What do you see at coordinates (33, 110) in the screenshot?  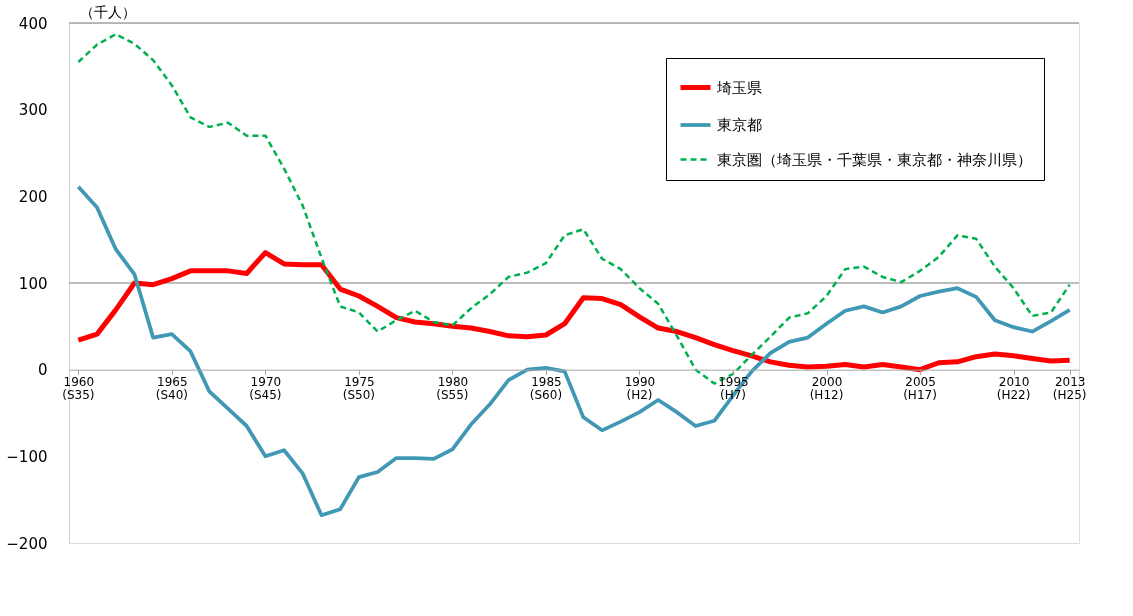 I see `y-tick-label: 300` at bounding box center [33, 110].